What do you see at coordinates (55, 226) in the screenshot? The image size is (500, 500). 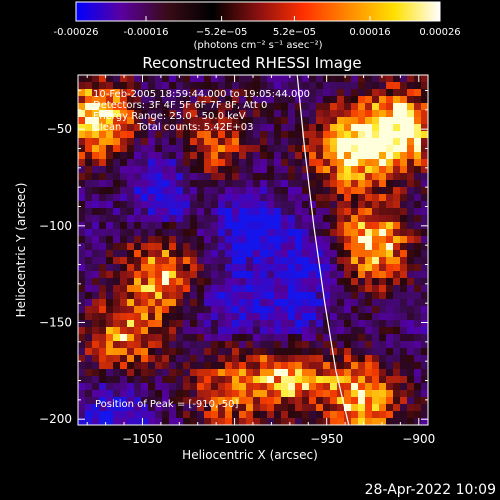 I see `y-tick-label: −100` at bounding box center [55, 226].